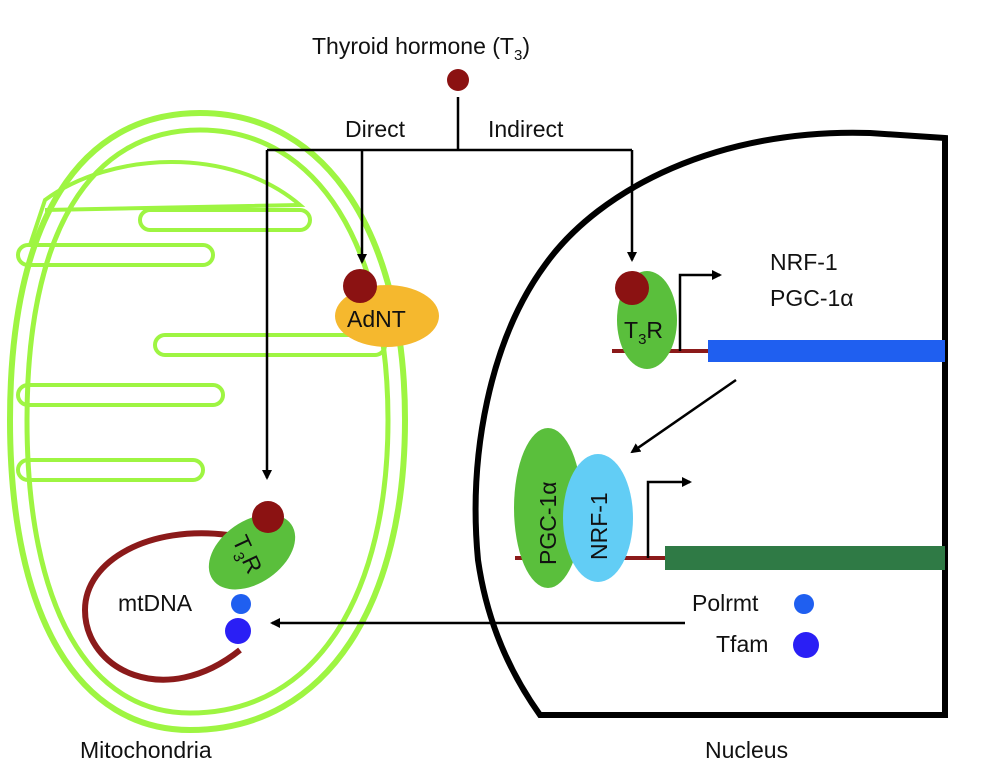 The width and height of the screenshot is (984, 774). Describe the element at coordinates (599, 526) in the screenshot. I see `complex-label-nrf1: NRF-1` at that location.